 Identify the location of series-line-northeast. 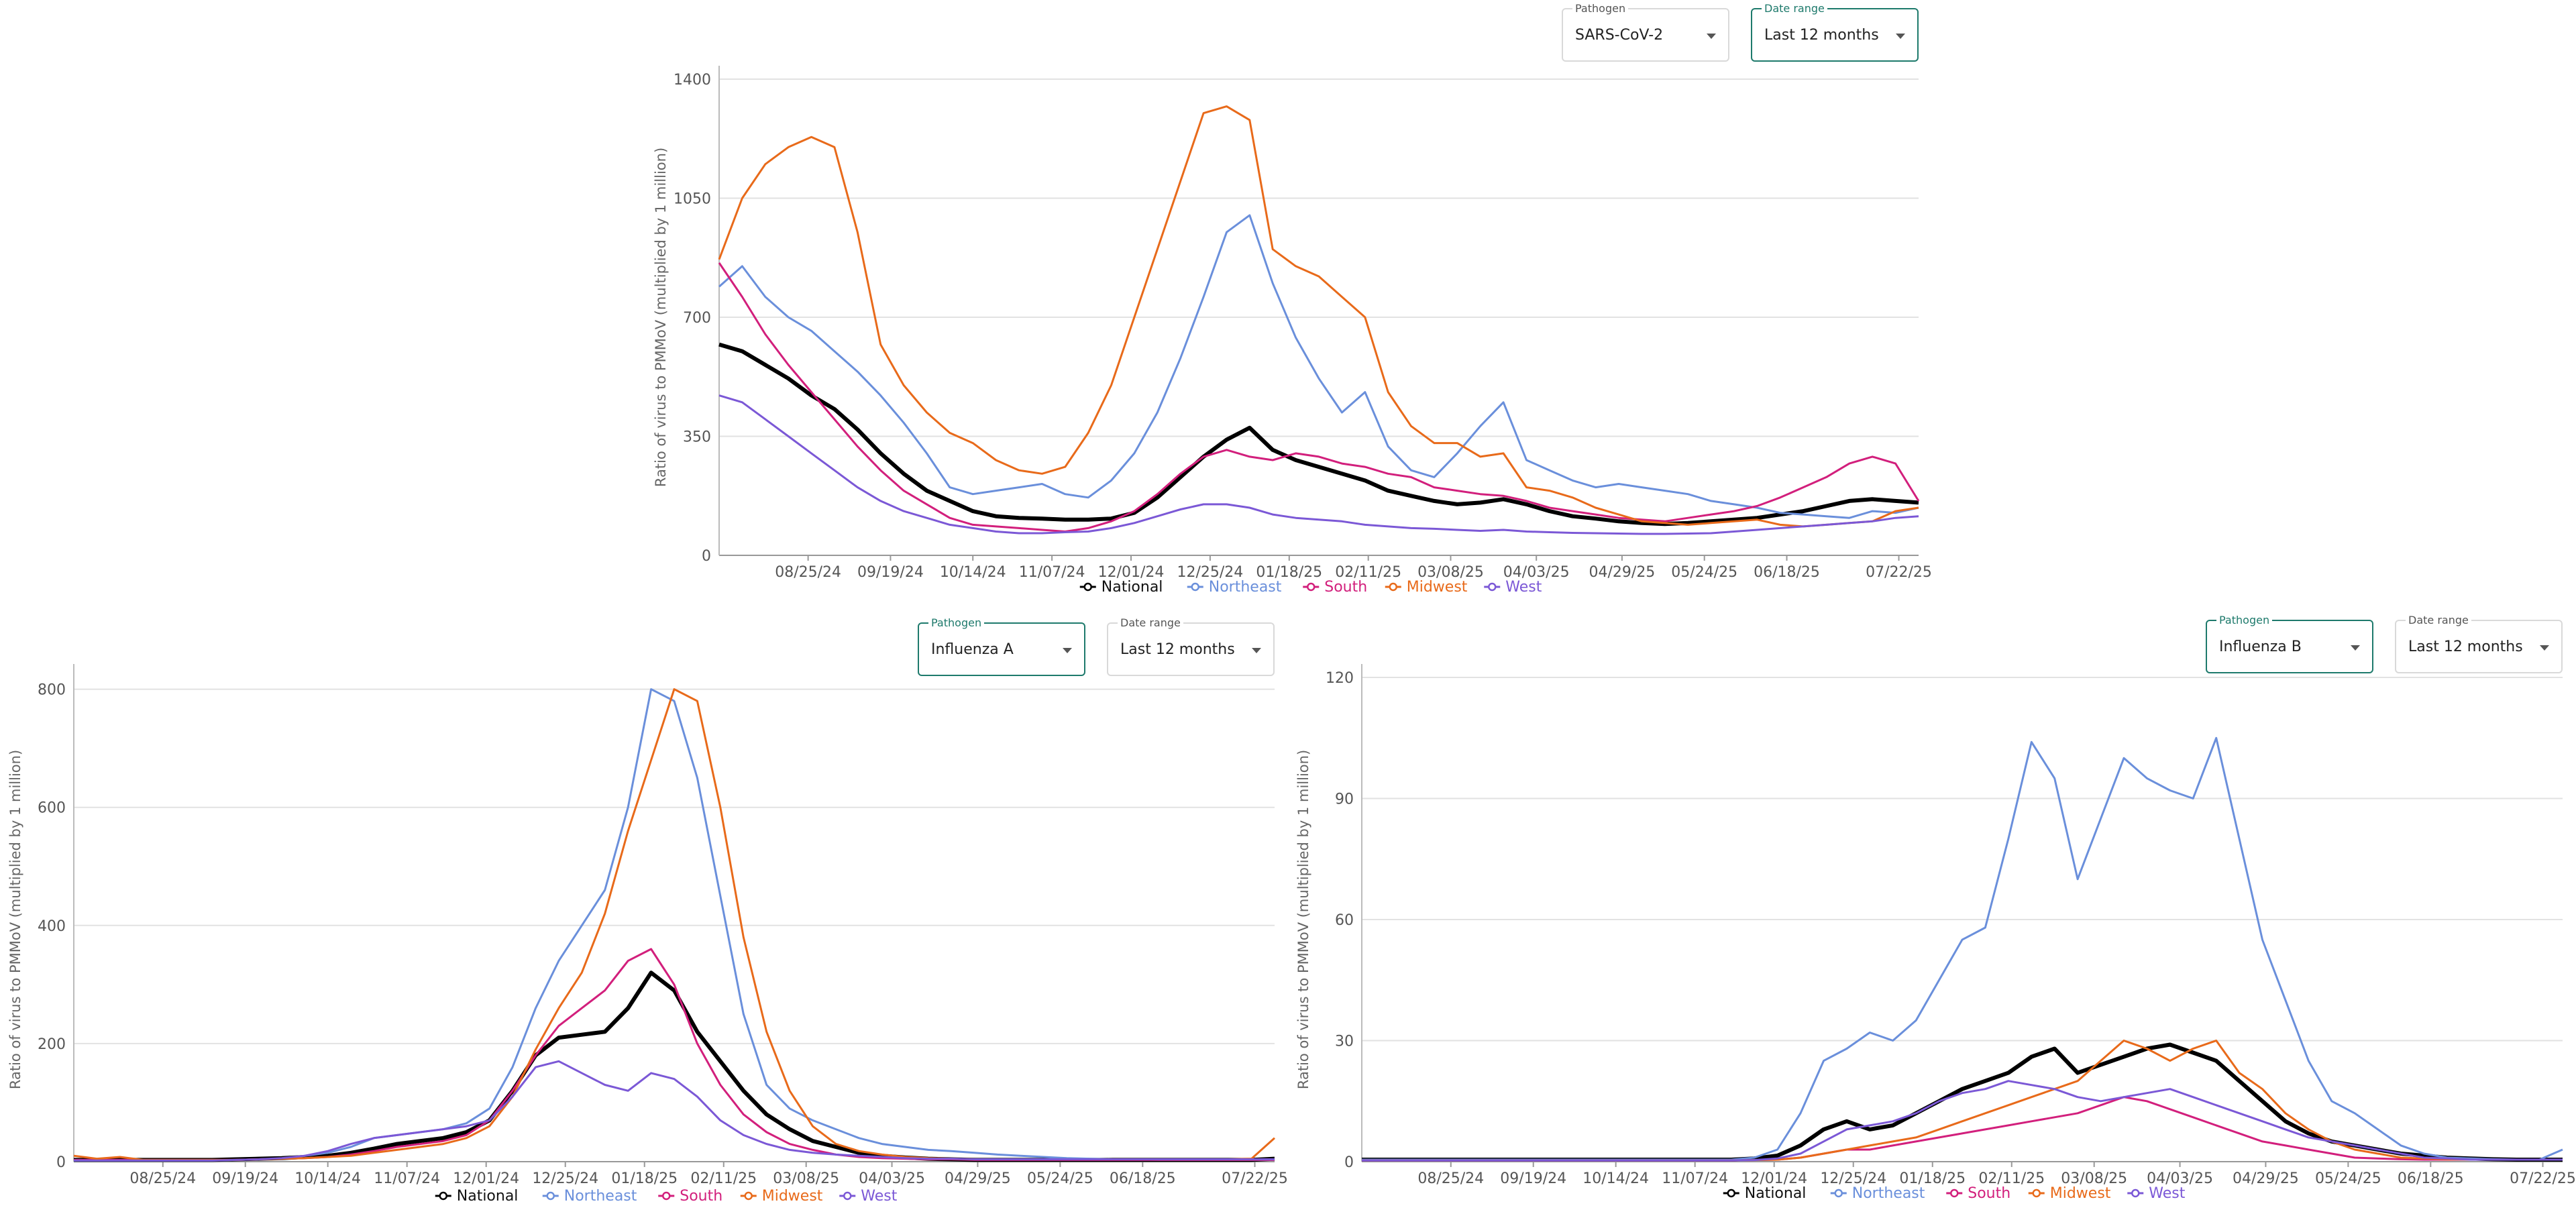
(1318, 366).